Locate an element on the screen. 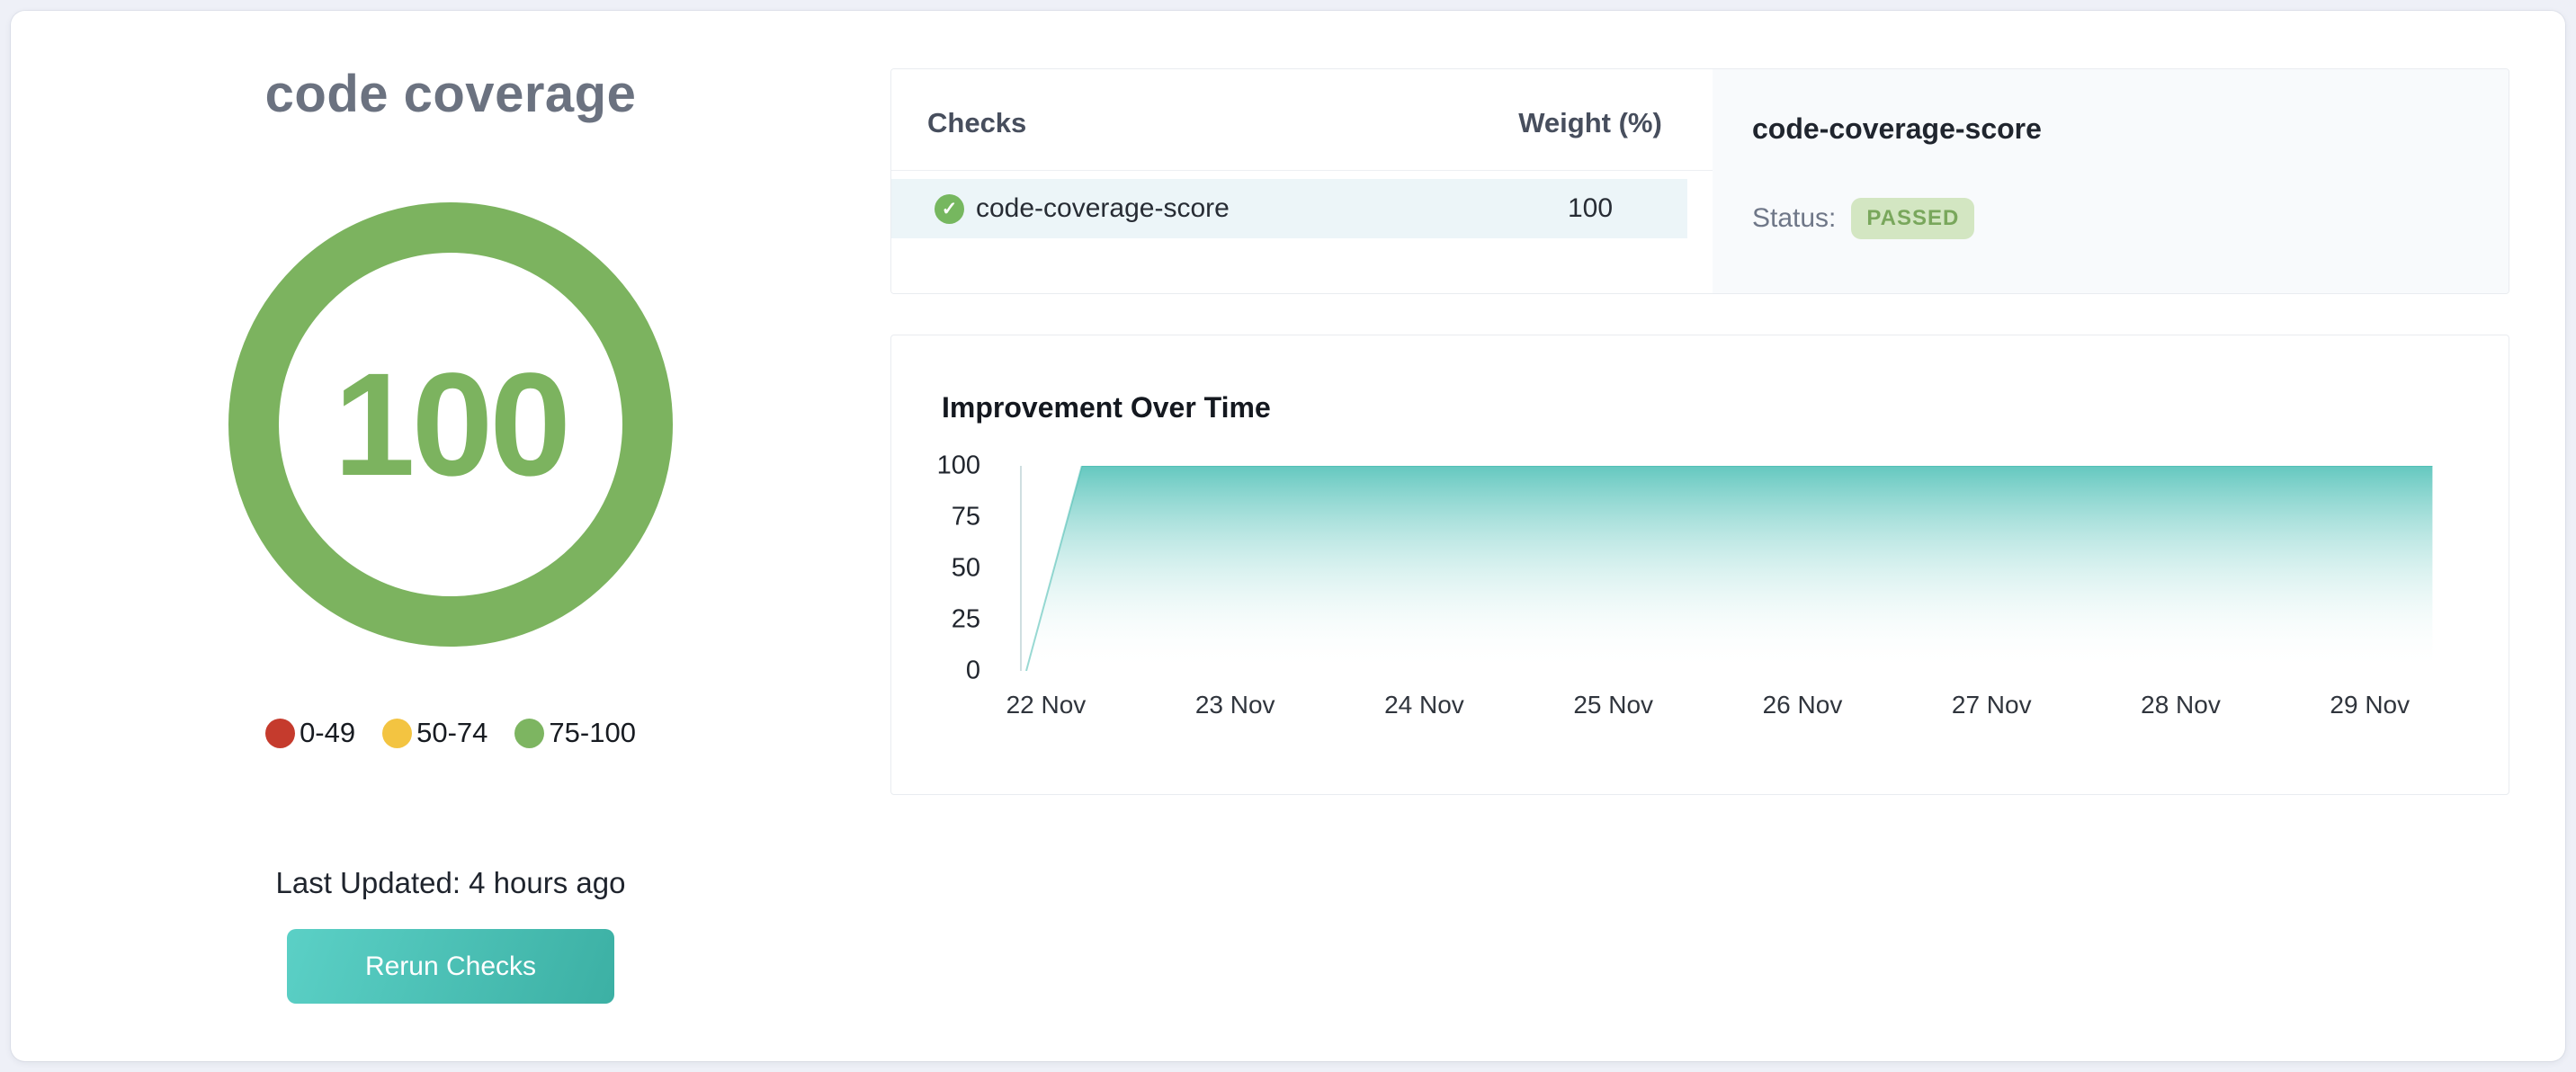 The image size is (2576, 1072). y-tick-label: 50 is located at coordinates (965, 568).